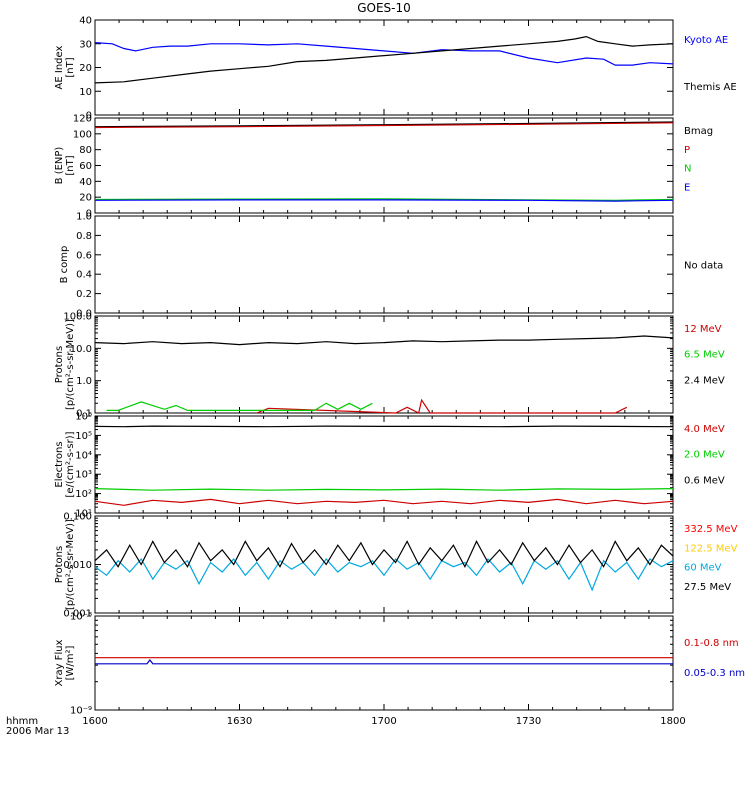 The width and height of the screenshot is (750, 805). Describe the element at coordinates (64, 265) in the screenshot. I see `y-axis-label-bcomp: B comp` at that location.